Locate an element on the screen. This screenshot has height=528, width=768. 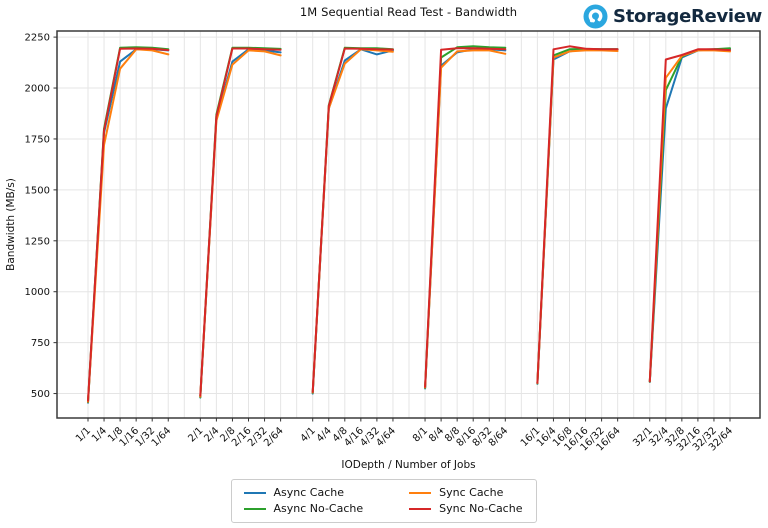
brand-logo: StorageReview is located at coordinates (672, 16).